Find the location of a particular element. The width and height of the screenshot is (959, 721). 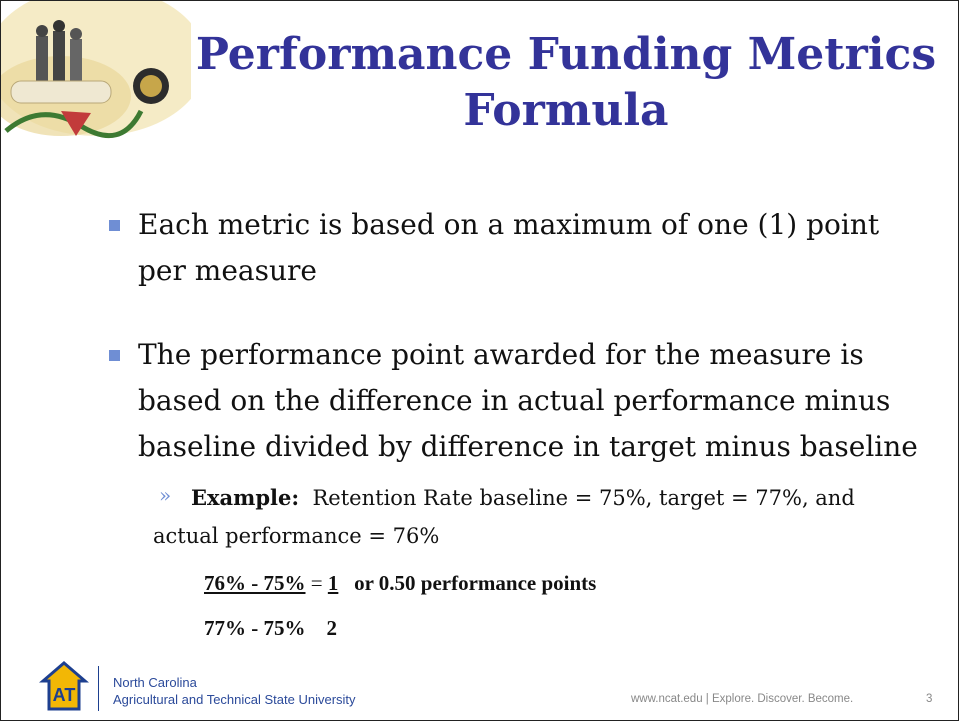

footer-divider is located at coordinates (98, 688).